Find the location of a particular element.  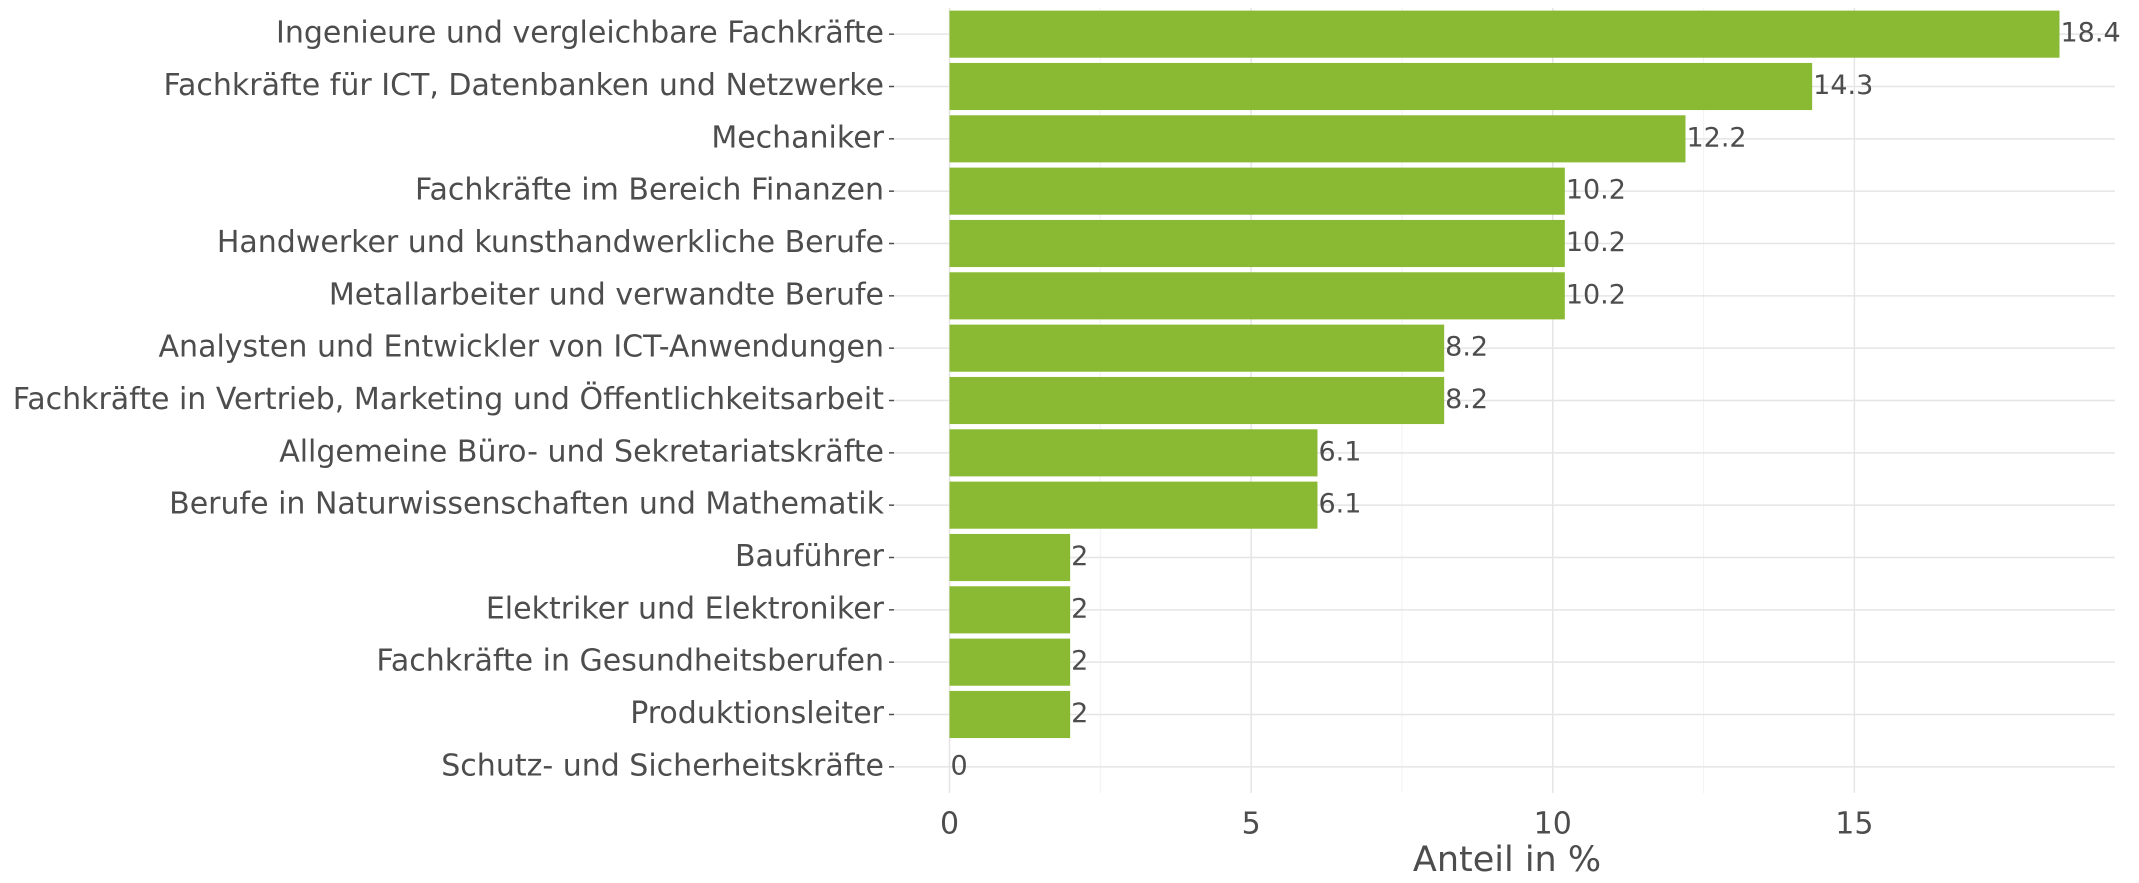

y-tick-label: Schutz- und Sicherheitskräfte is located at coordinates (662, 765).